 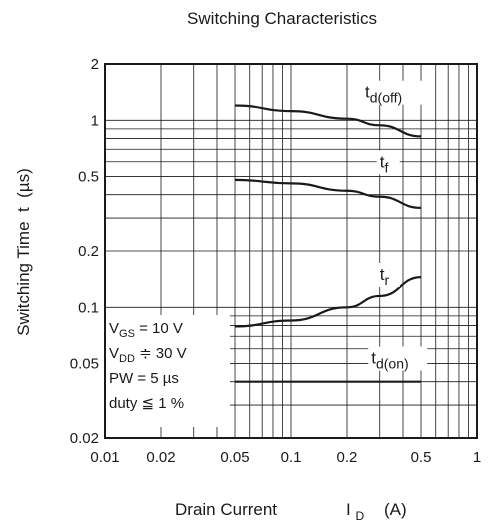 What do you see at coordinates (395, 509) in the screenshot?
I see `x-axis-label-unit: (A)` at bounding box center [395, 509].